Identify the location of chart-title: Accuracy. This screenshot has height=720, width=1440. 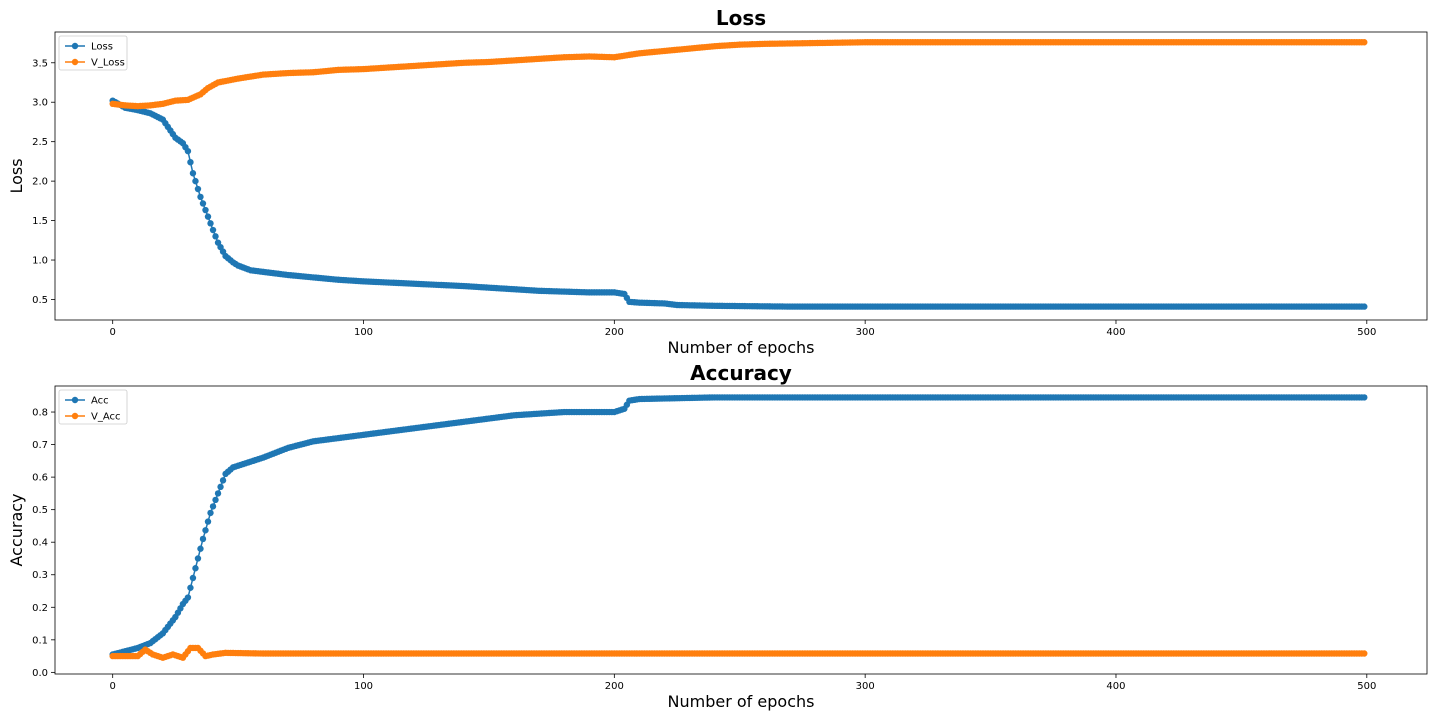
(741, 373).